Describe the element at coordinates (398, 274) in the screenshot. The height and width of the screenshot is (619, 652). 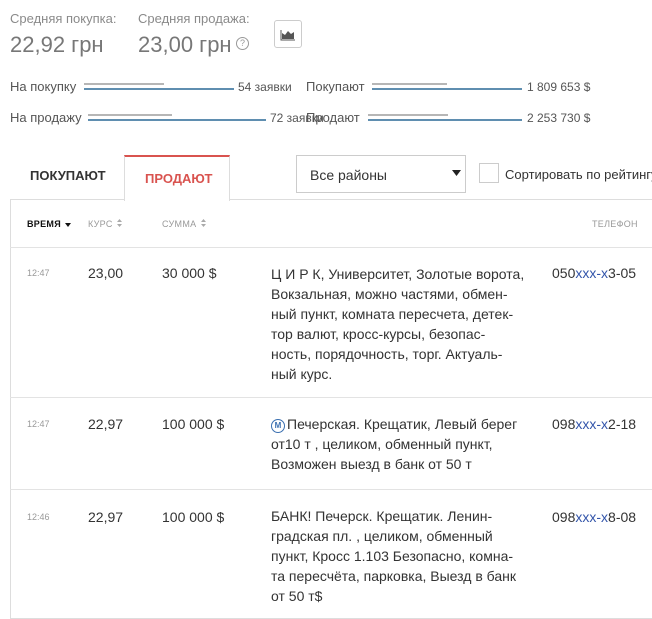
I see `description-line: Ц И Р К, Университет, Золотые ворота,` at that location.